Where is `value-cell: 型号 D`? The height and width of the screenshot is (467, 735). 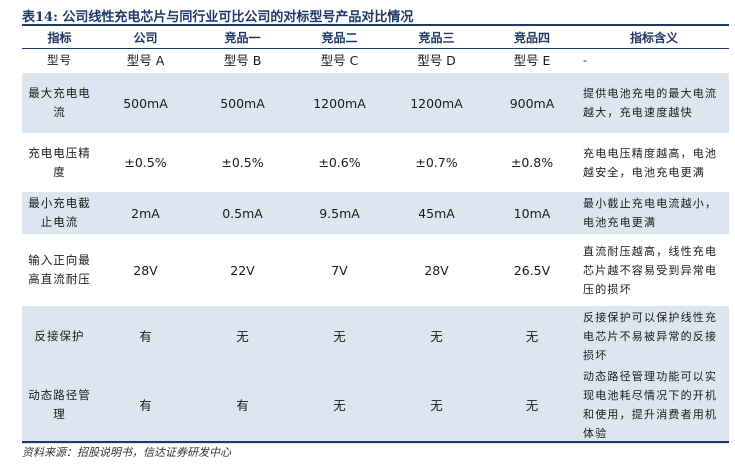 value-cell: 型号 D is located at coordinates (436, 60).